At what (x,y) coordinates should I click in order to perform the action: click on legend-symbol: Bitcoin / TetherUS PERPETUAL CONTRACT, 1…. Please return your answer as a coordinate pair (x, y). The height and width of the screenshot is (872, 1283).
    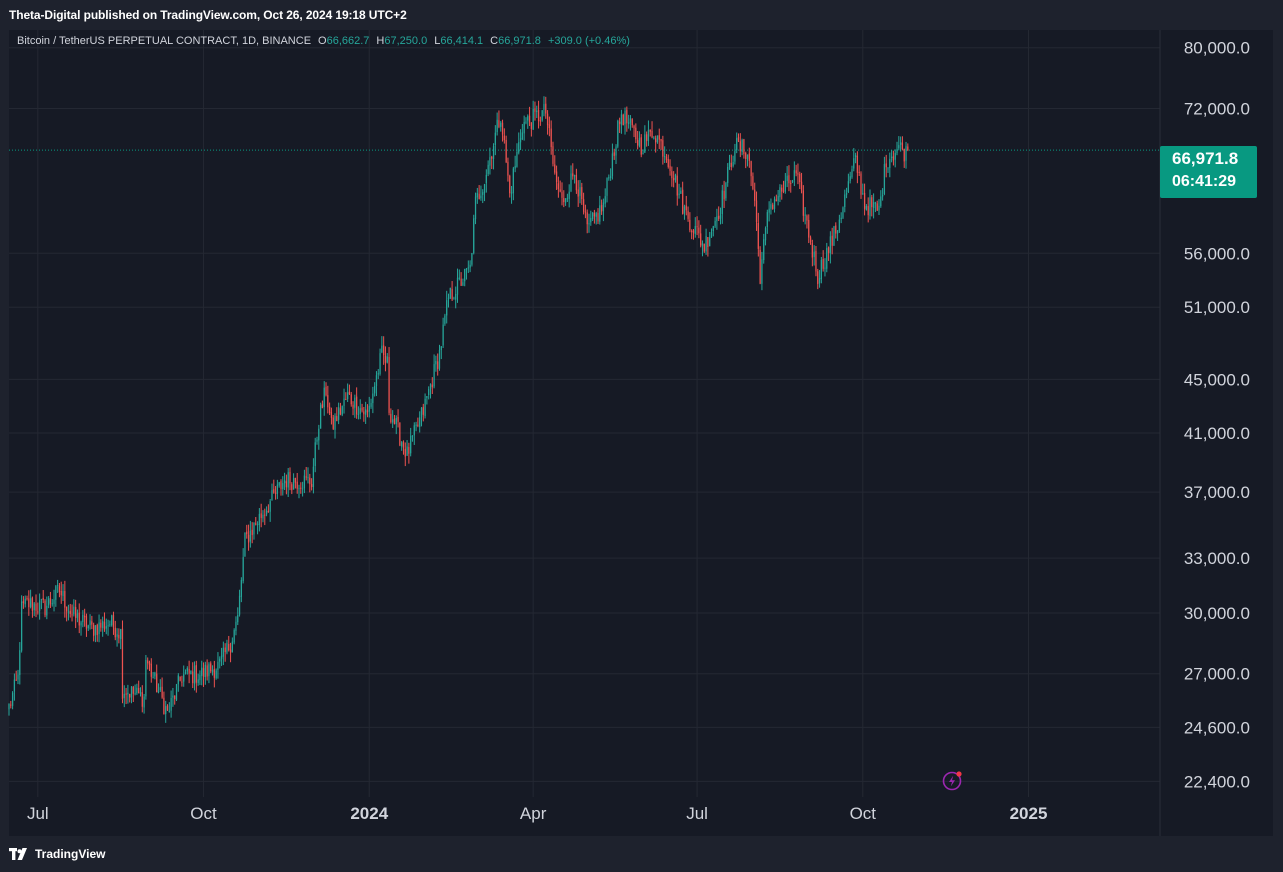
    Looking at the image, I should click on (164, 41).